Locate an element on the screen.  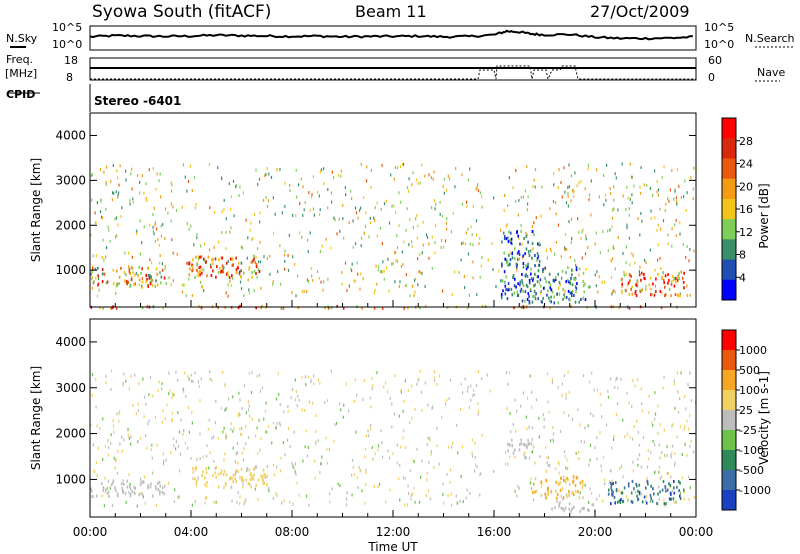
colorbar-tick-label: 100 is located at coordinates (749, 390).